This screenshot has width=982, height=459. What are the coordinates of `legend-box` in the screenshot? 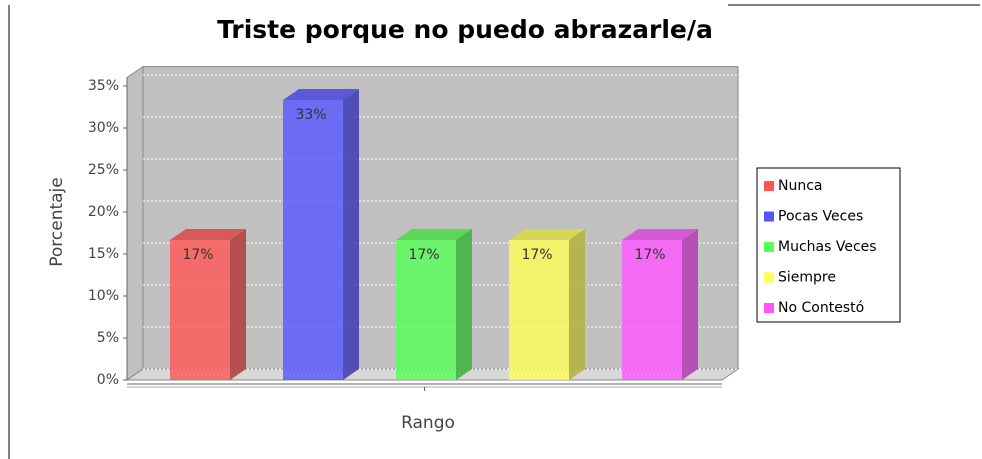 It's located at (828, 245).